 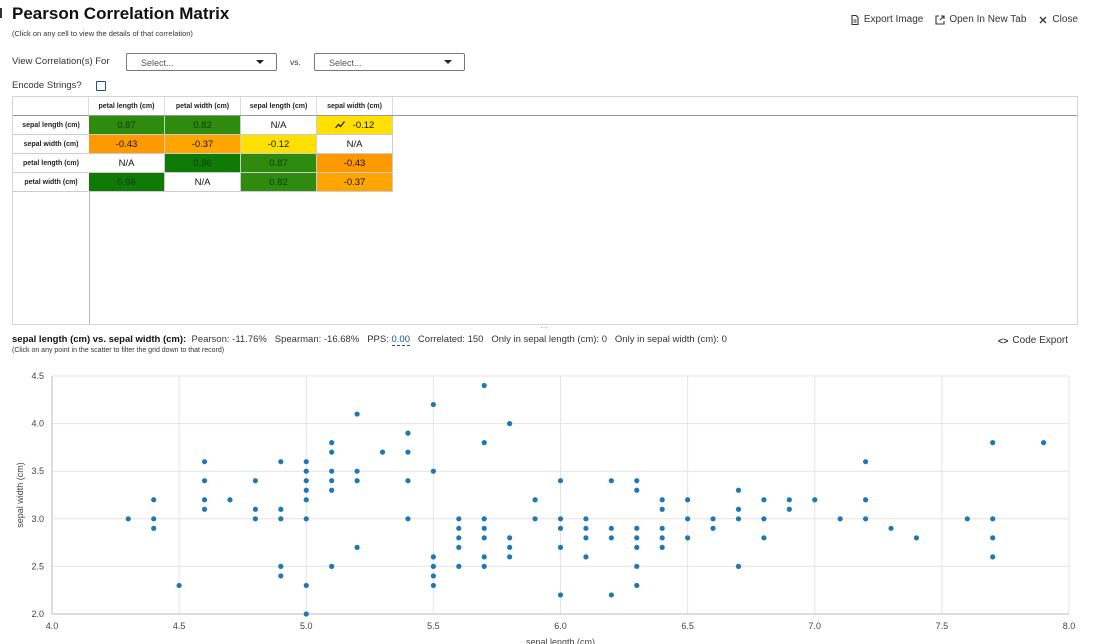 What do you see at coordinates (886, 19) in the screenshot?
I see `export-image-button: Export Image` at bounding box center [886, 19].